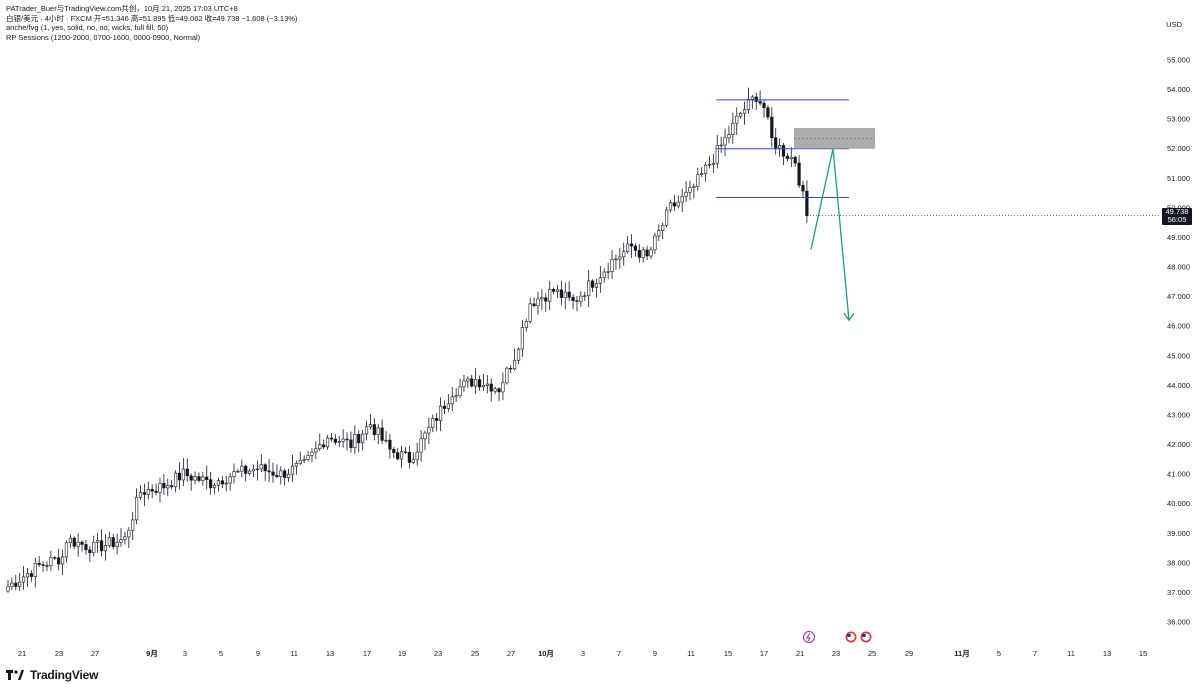  I want to click on y-tick-label: 51.000, so click(1178, 178).